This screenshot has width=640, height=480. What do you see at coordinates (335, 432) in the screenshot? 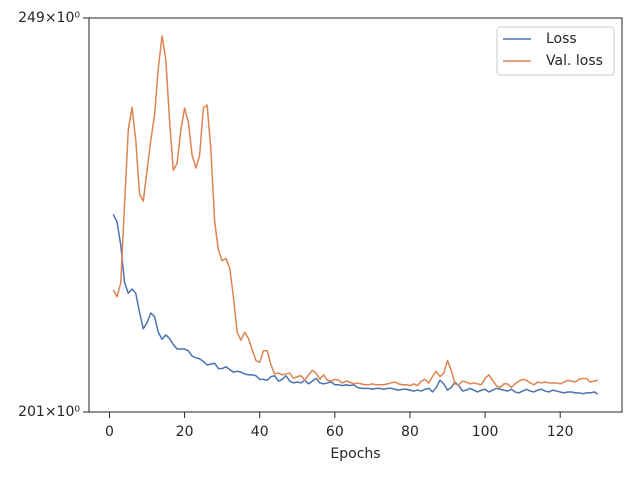
I see `x-tick-label: 60` at bounding box center [335, 432].